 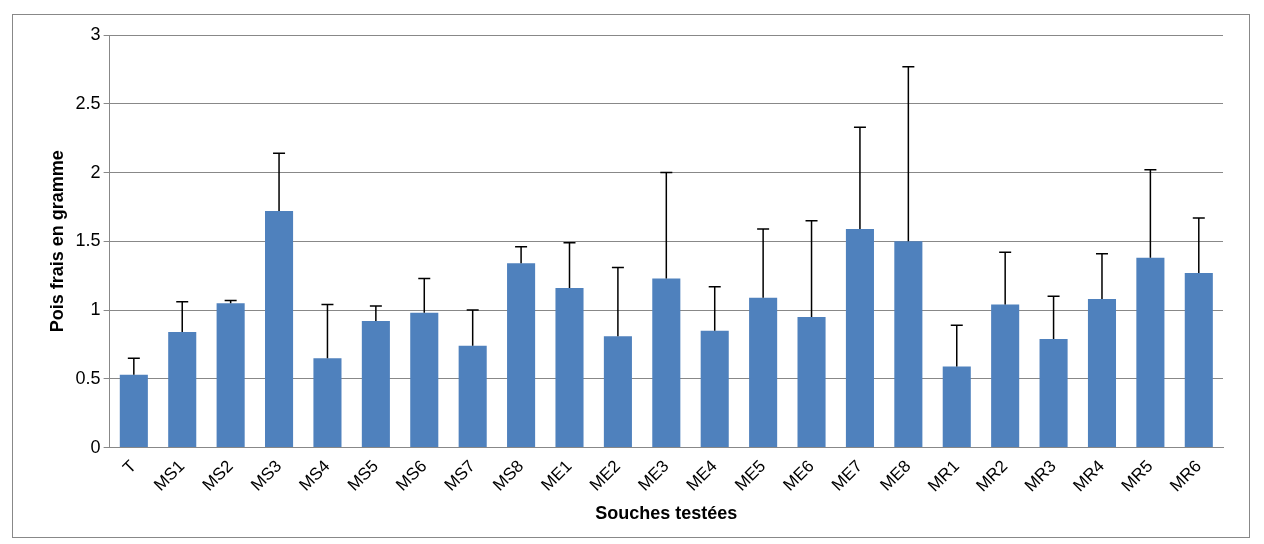 What do you see at coordinates (88, 240) in the screenshot?
I see `y-tick-label: 1.5` at bounding box center [88, 240].